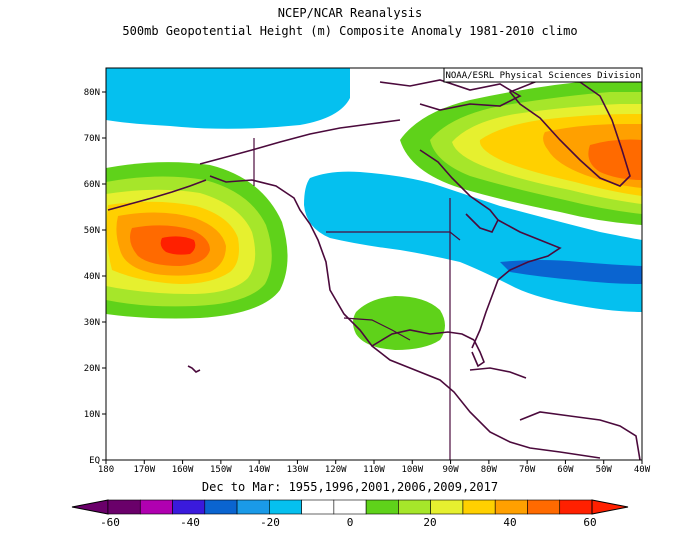 The width and height of the screenshot is (700, 542). I want to click on south-america-north, so click(580, 435).